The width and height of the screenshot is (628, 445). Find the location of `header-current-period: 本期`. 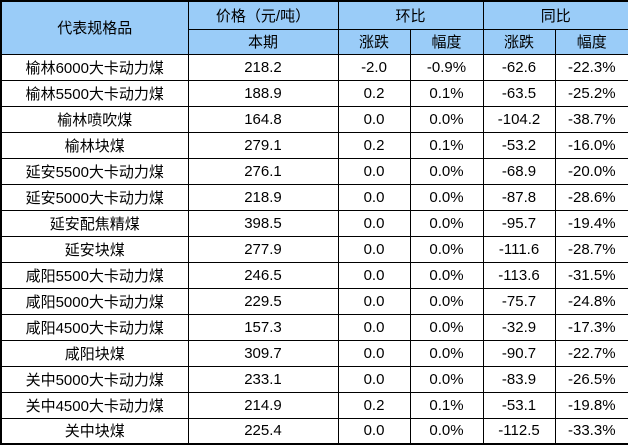

header-current-period: 本期 is located at coordinates (263, 41).